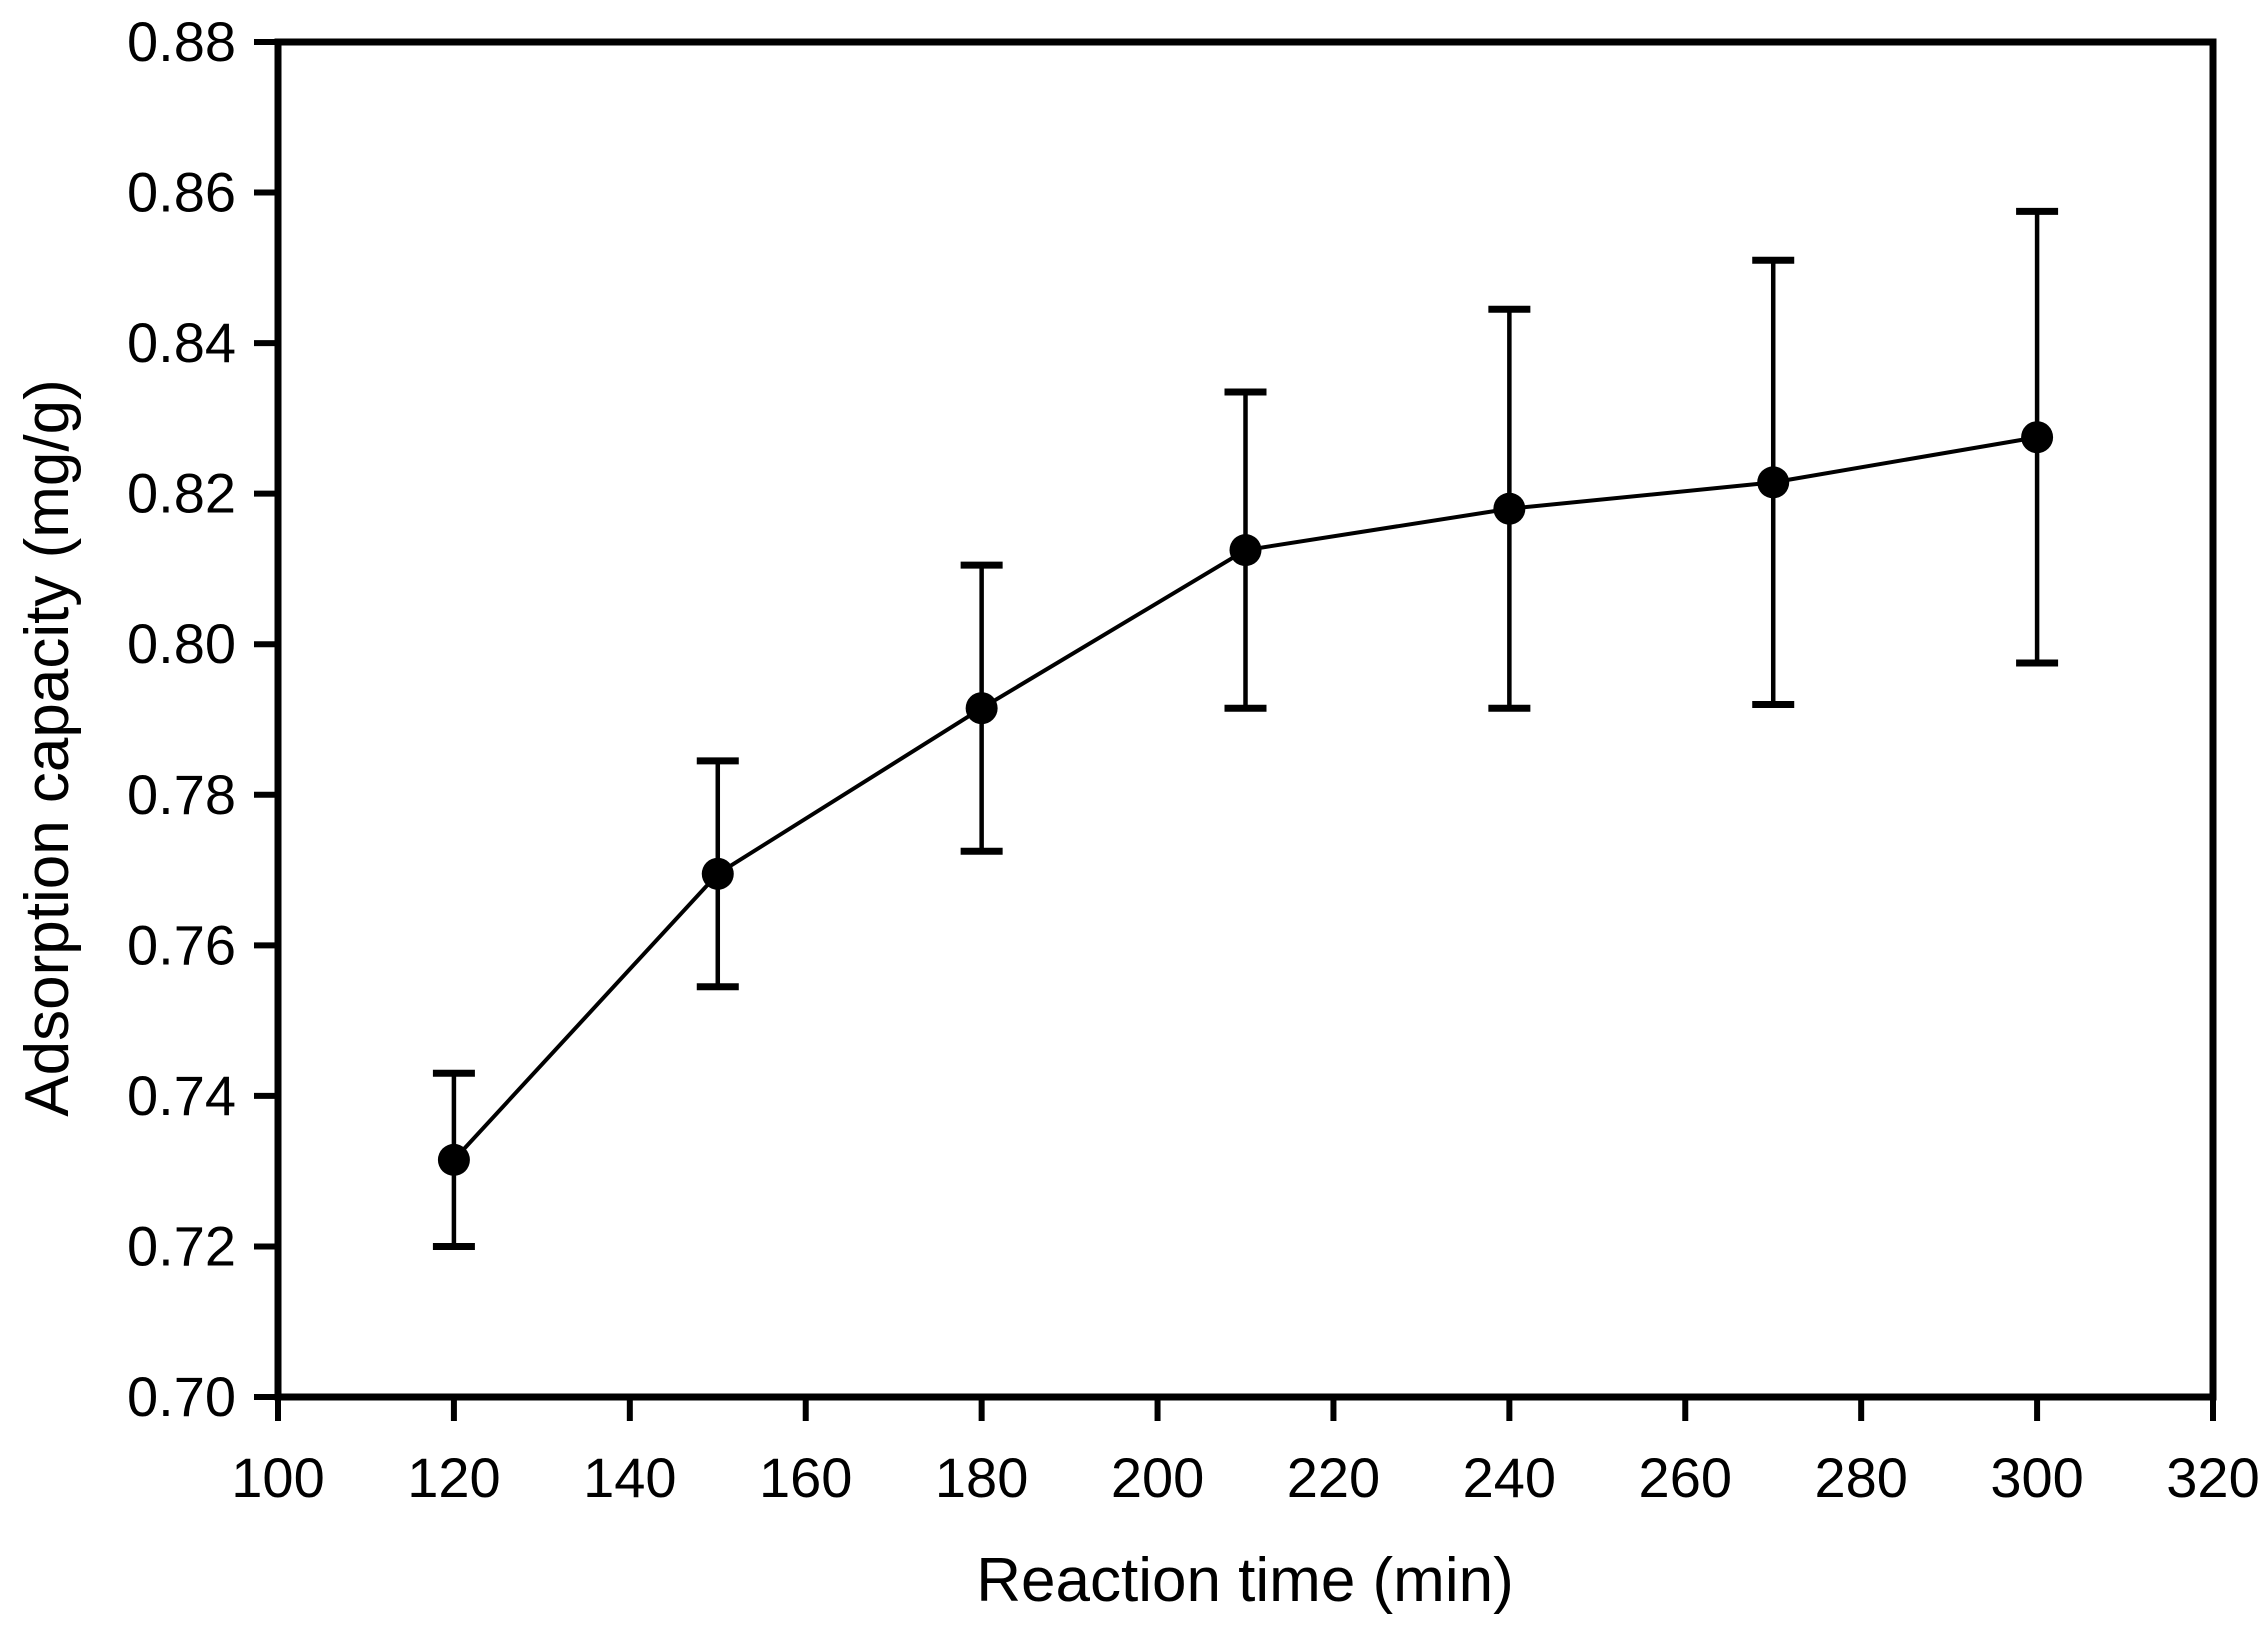 This screenshot has width=2265, height=1636. Describe the element at coordinates (181, 493) in the screenshot. I see `y-tick-label: 0.82` at that location.